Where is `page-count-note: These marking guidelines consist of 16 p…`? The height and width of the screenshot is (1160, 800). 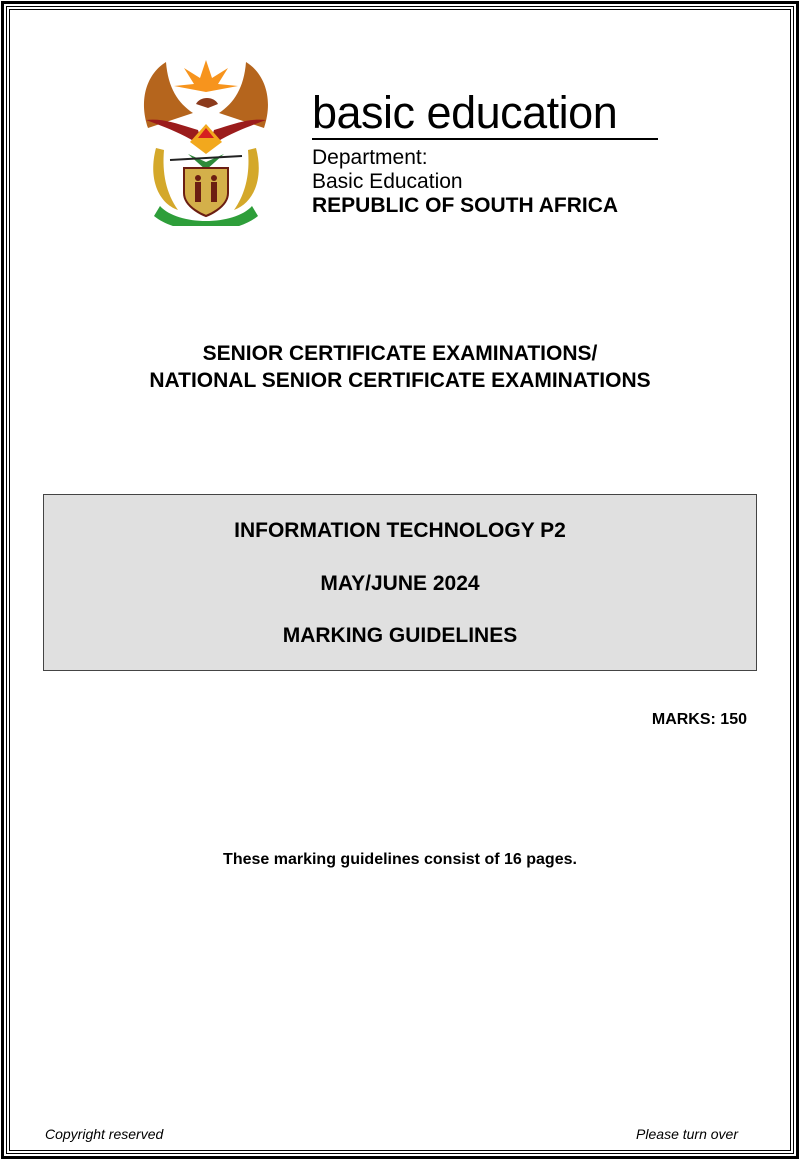
page-count-note: These marking guidelines consist of 16 p… is located at coordinates (400, 859).